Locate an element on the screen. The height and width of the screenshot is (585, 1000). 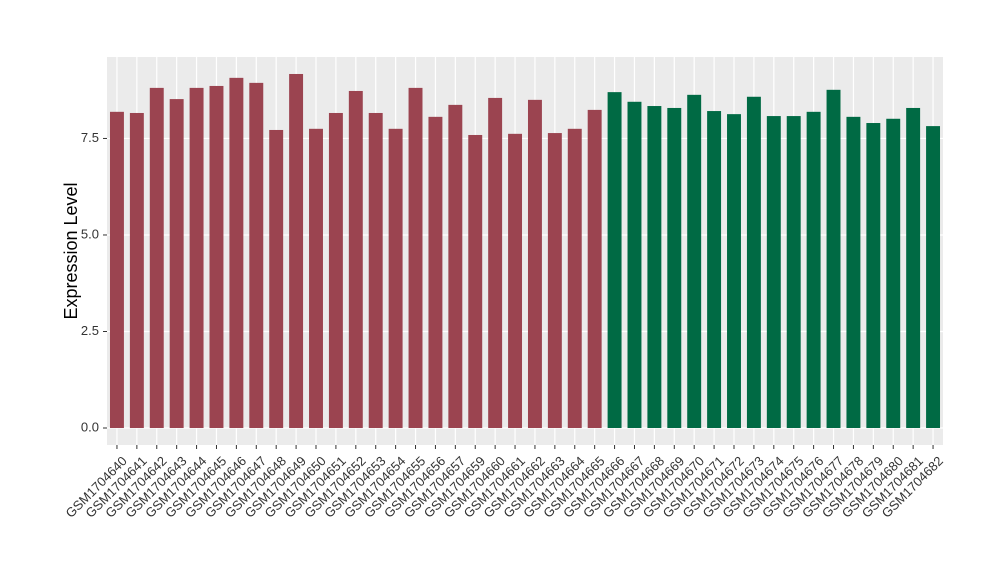
y-axis-title: Expression Level is located at coordinates (71, 250).